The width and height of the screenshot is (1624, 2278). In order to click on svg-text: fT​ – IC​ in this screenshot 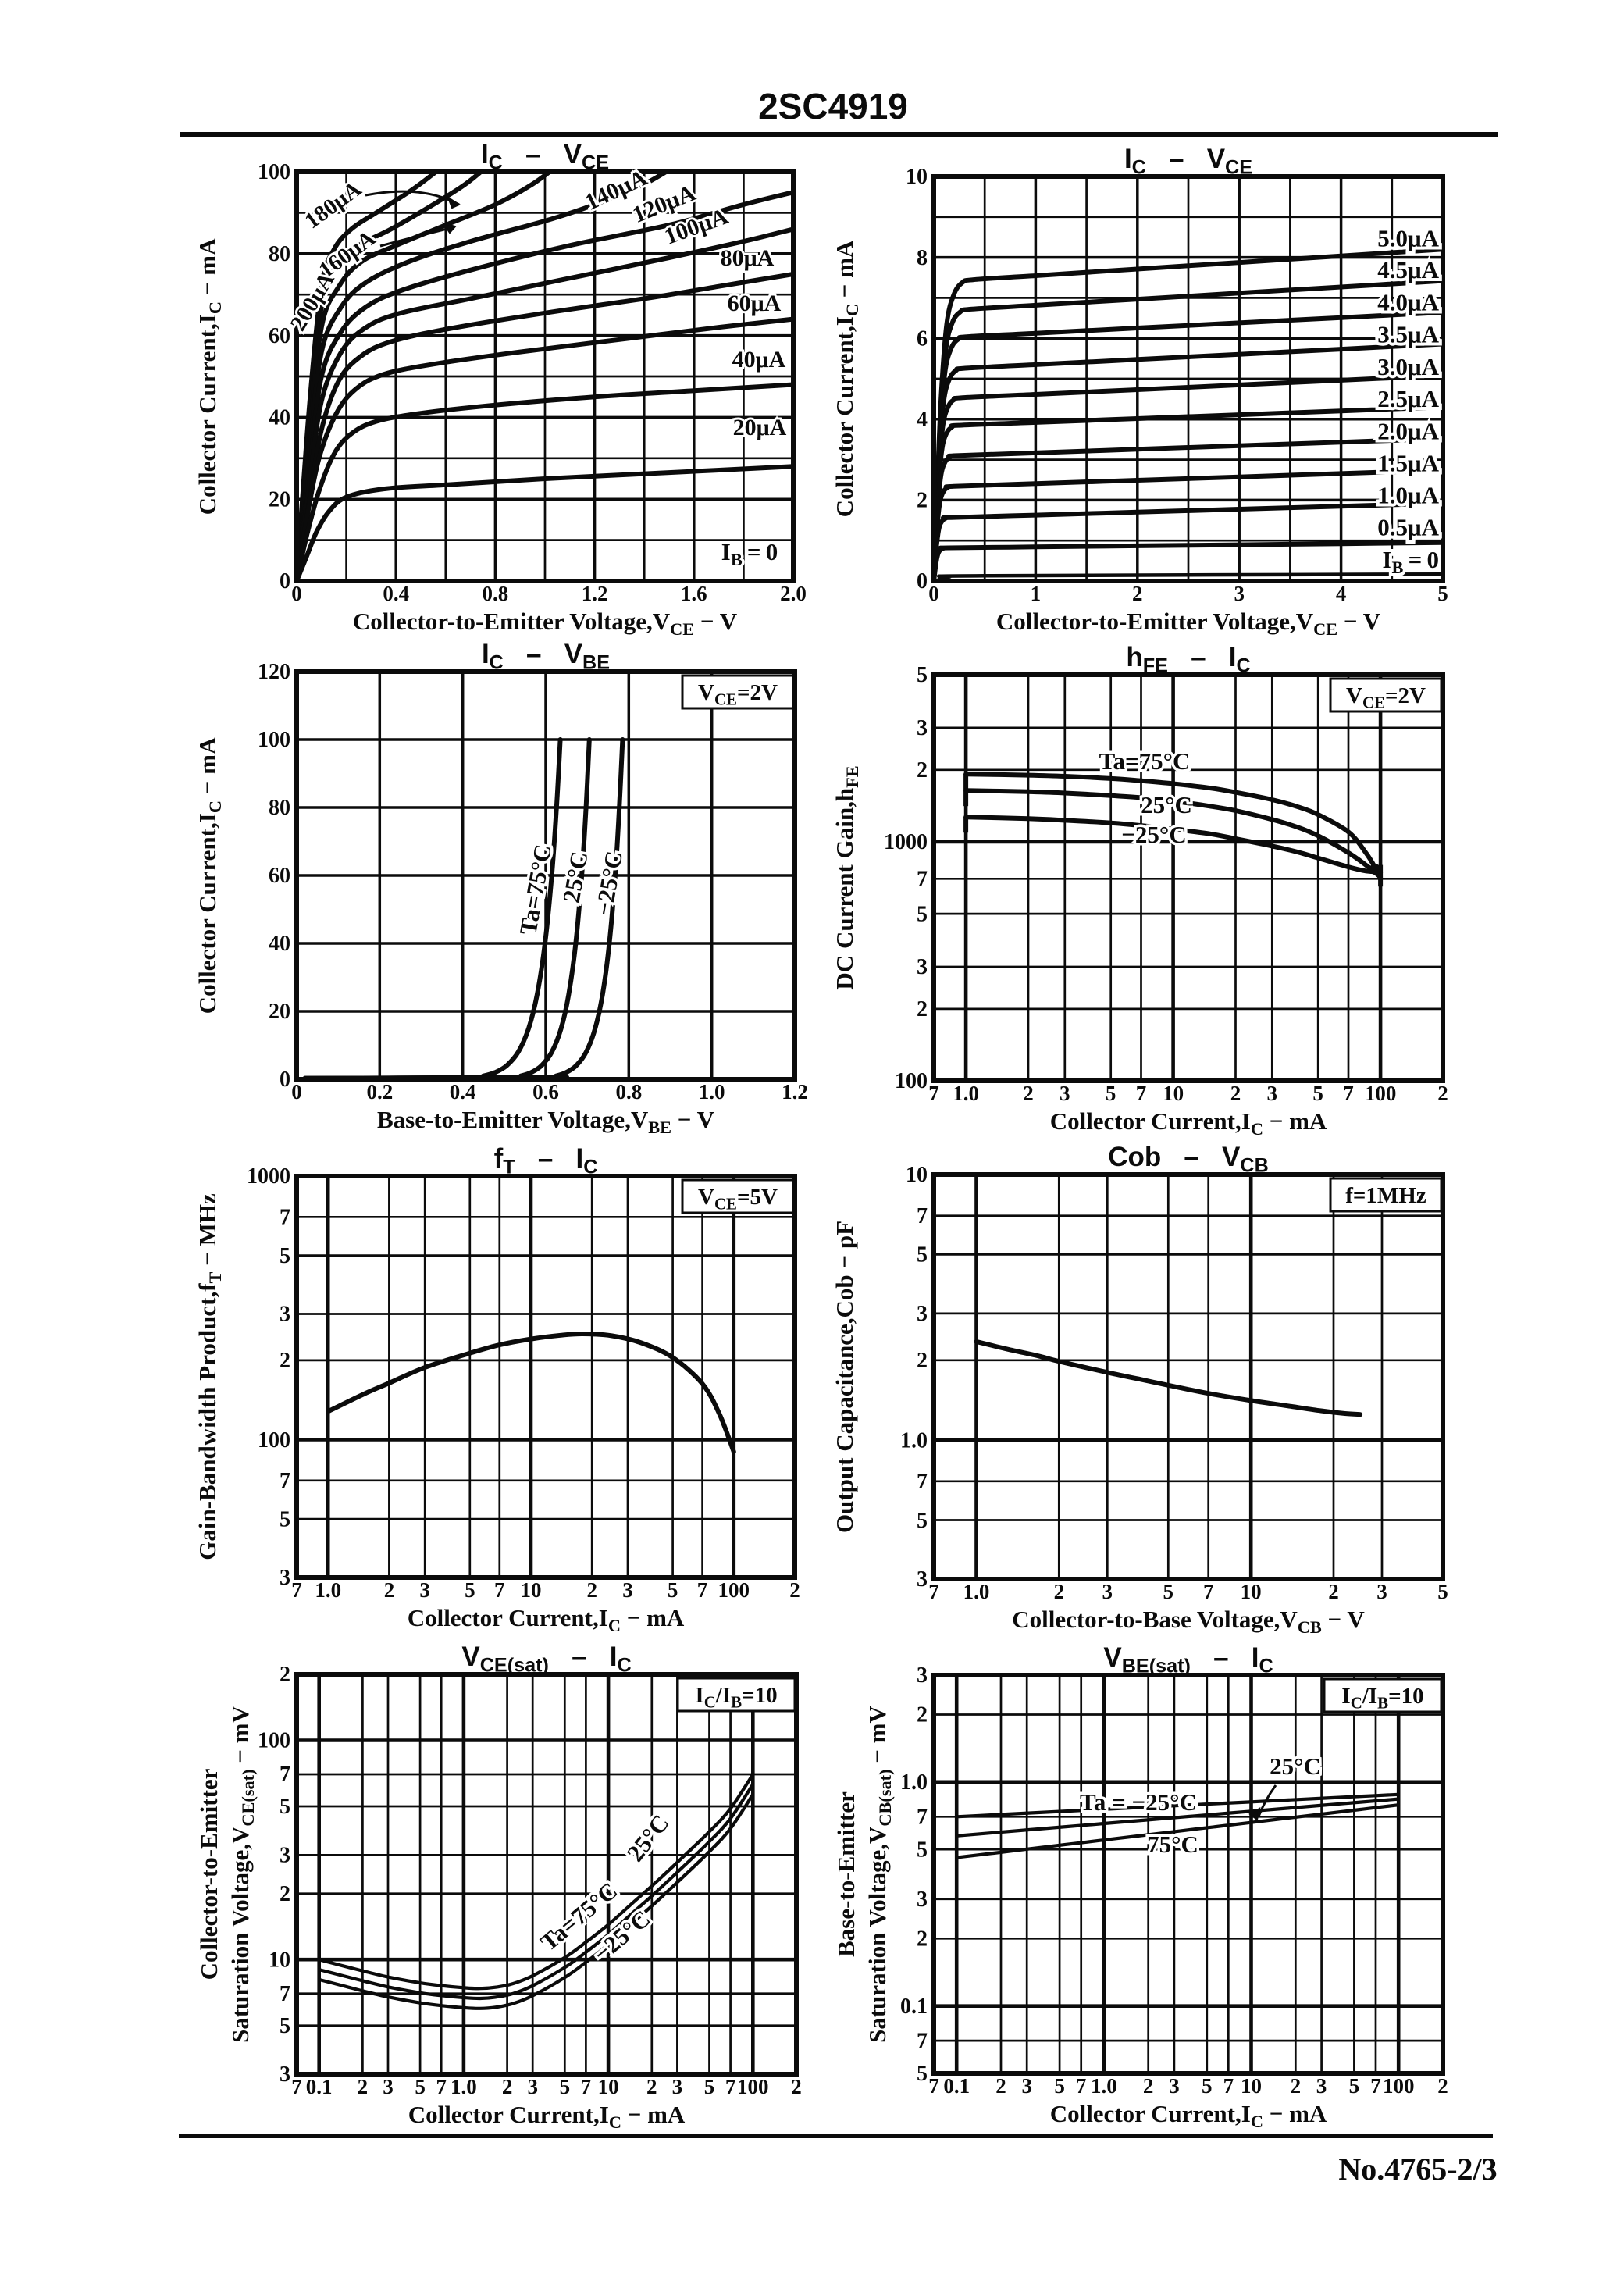, I will do `click(546, 1160)`.